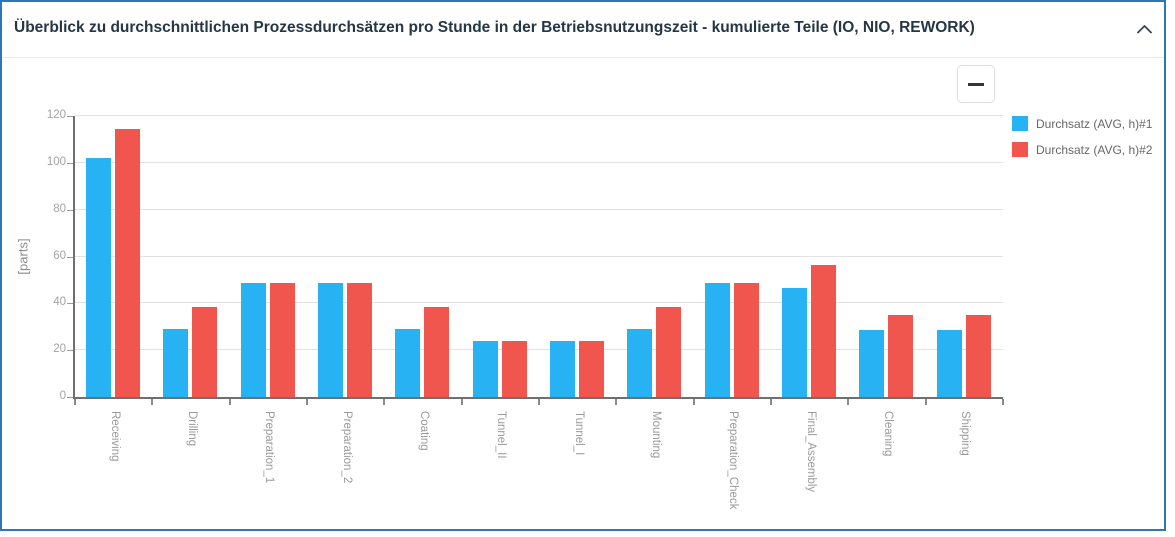  Describe the element at coordinates (253, 340) in the screenshot. I see `bar-Preparation_1-series1` at that location.